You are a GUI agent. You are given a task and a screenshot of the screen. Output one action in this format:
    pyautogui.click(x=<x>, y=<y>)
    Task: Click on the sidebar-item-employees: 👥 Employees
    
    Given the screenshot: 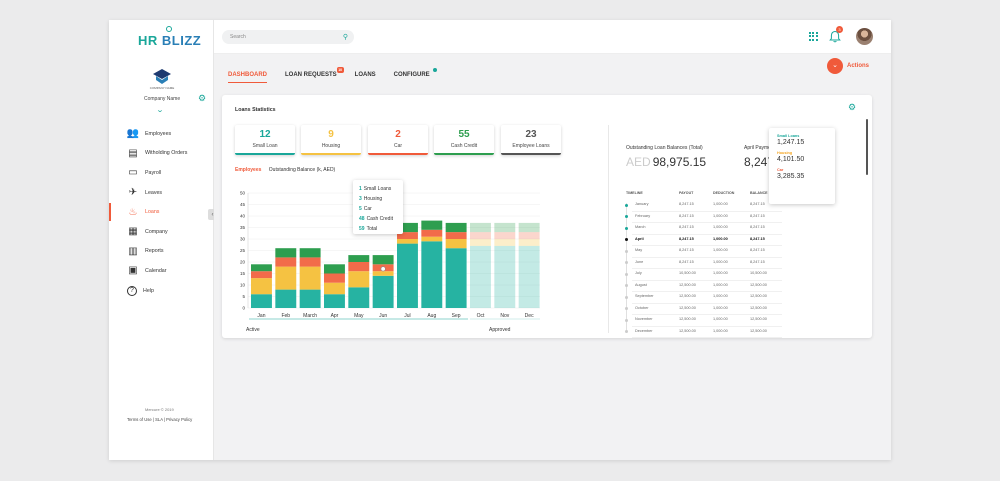 What is the action you would take?
    pyautogui.click(x=161, y=134)
    